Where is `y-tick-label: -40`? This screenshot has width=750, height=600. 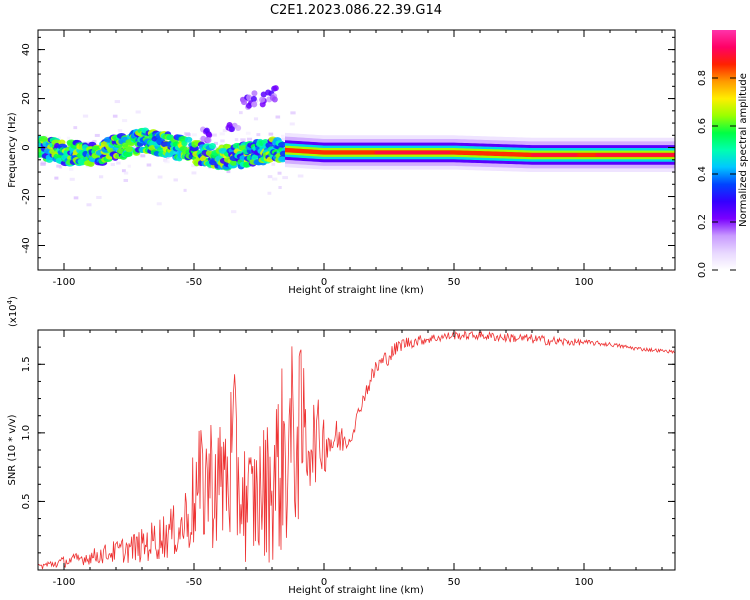 y-tick-label: -40 is located at coordinates (26, 245).